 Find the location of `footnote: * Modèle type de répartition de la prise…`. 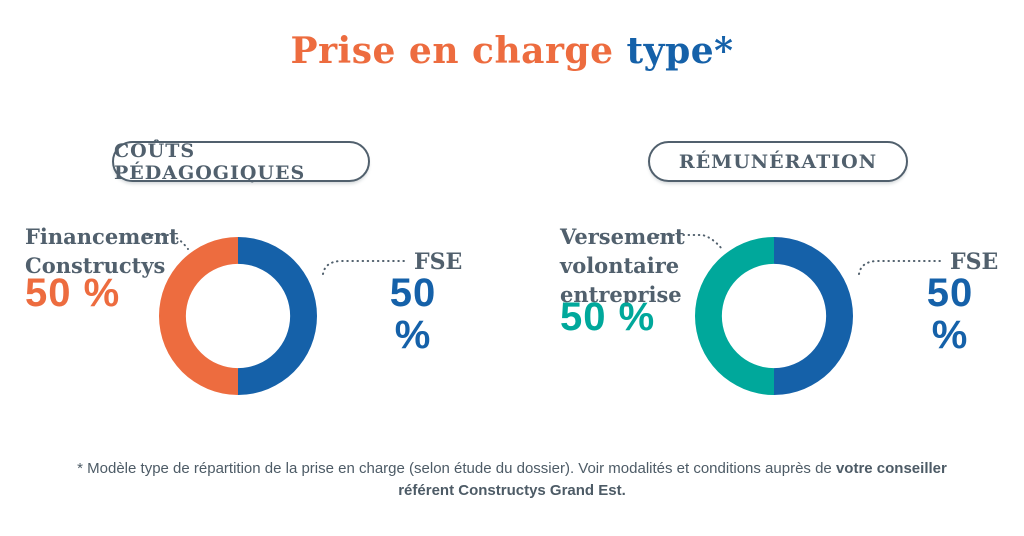

footnote: * Modèle type de répartition de la prise… is located at coordinates (512, 480).